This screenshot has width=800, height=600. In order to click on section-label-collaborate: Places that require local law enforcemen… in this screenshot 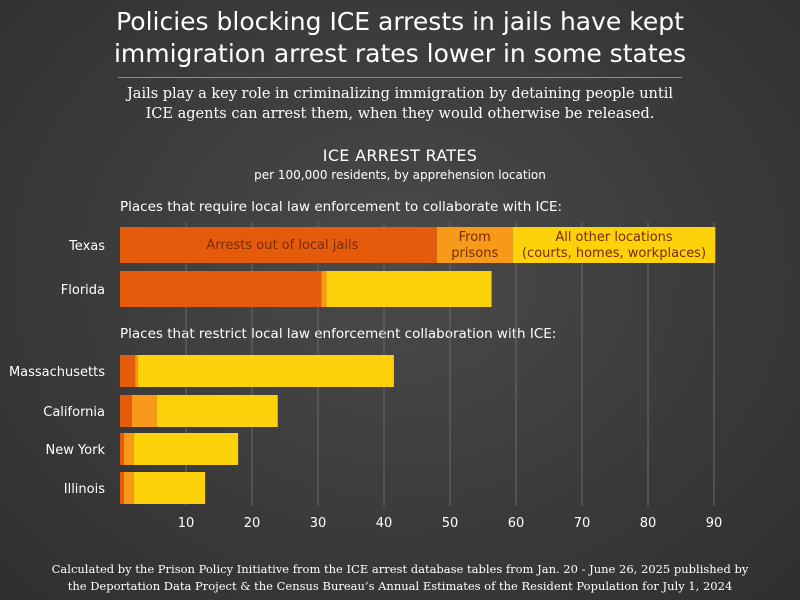, I will do `click(341, 207)`.